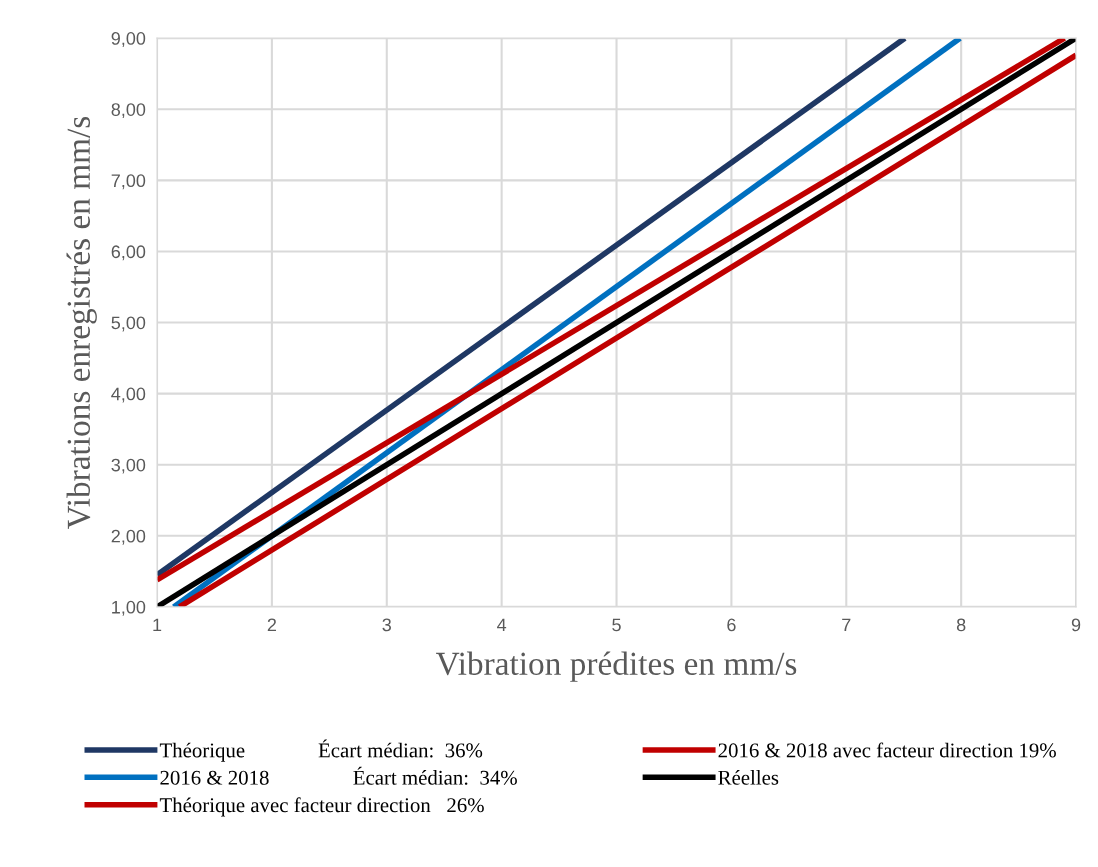 This screenshot has width=1098, height=867. Describe the element at coordinates (128, 253) in the screenshot. I see `y-tick-label: 6,00` at that location.